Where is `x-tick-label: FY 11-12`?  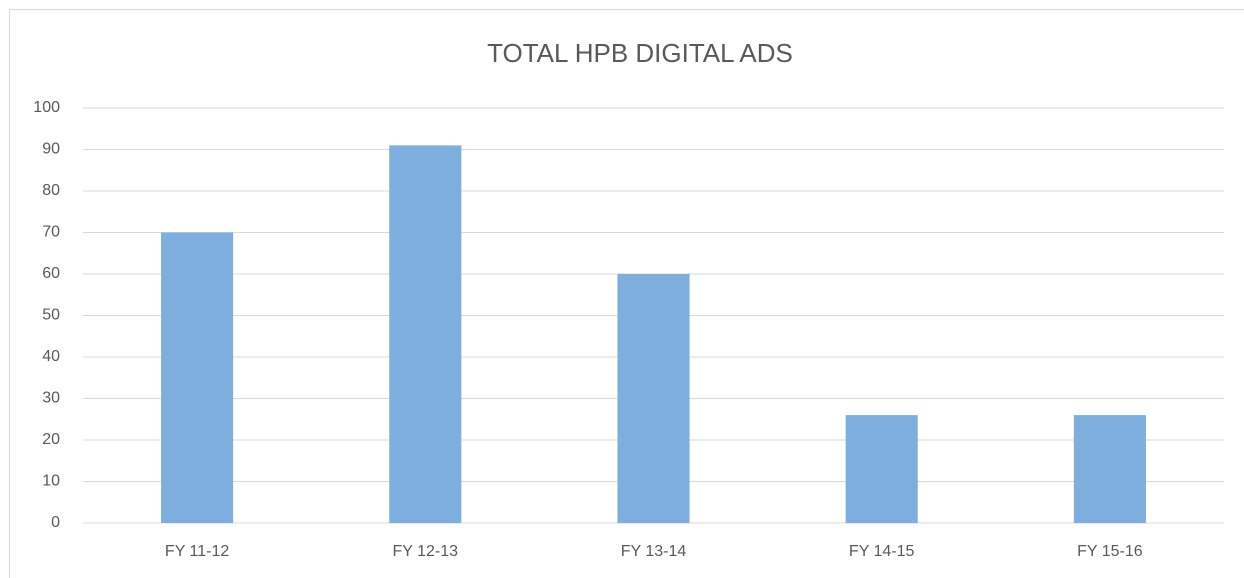 x-tick-label: FY 11-12 is located at coordinates (197, 551).